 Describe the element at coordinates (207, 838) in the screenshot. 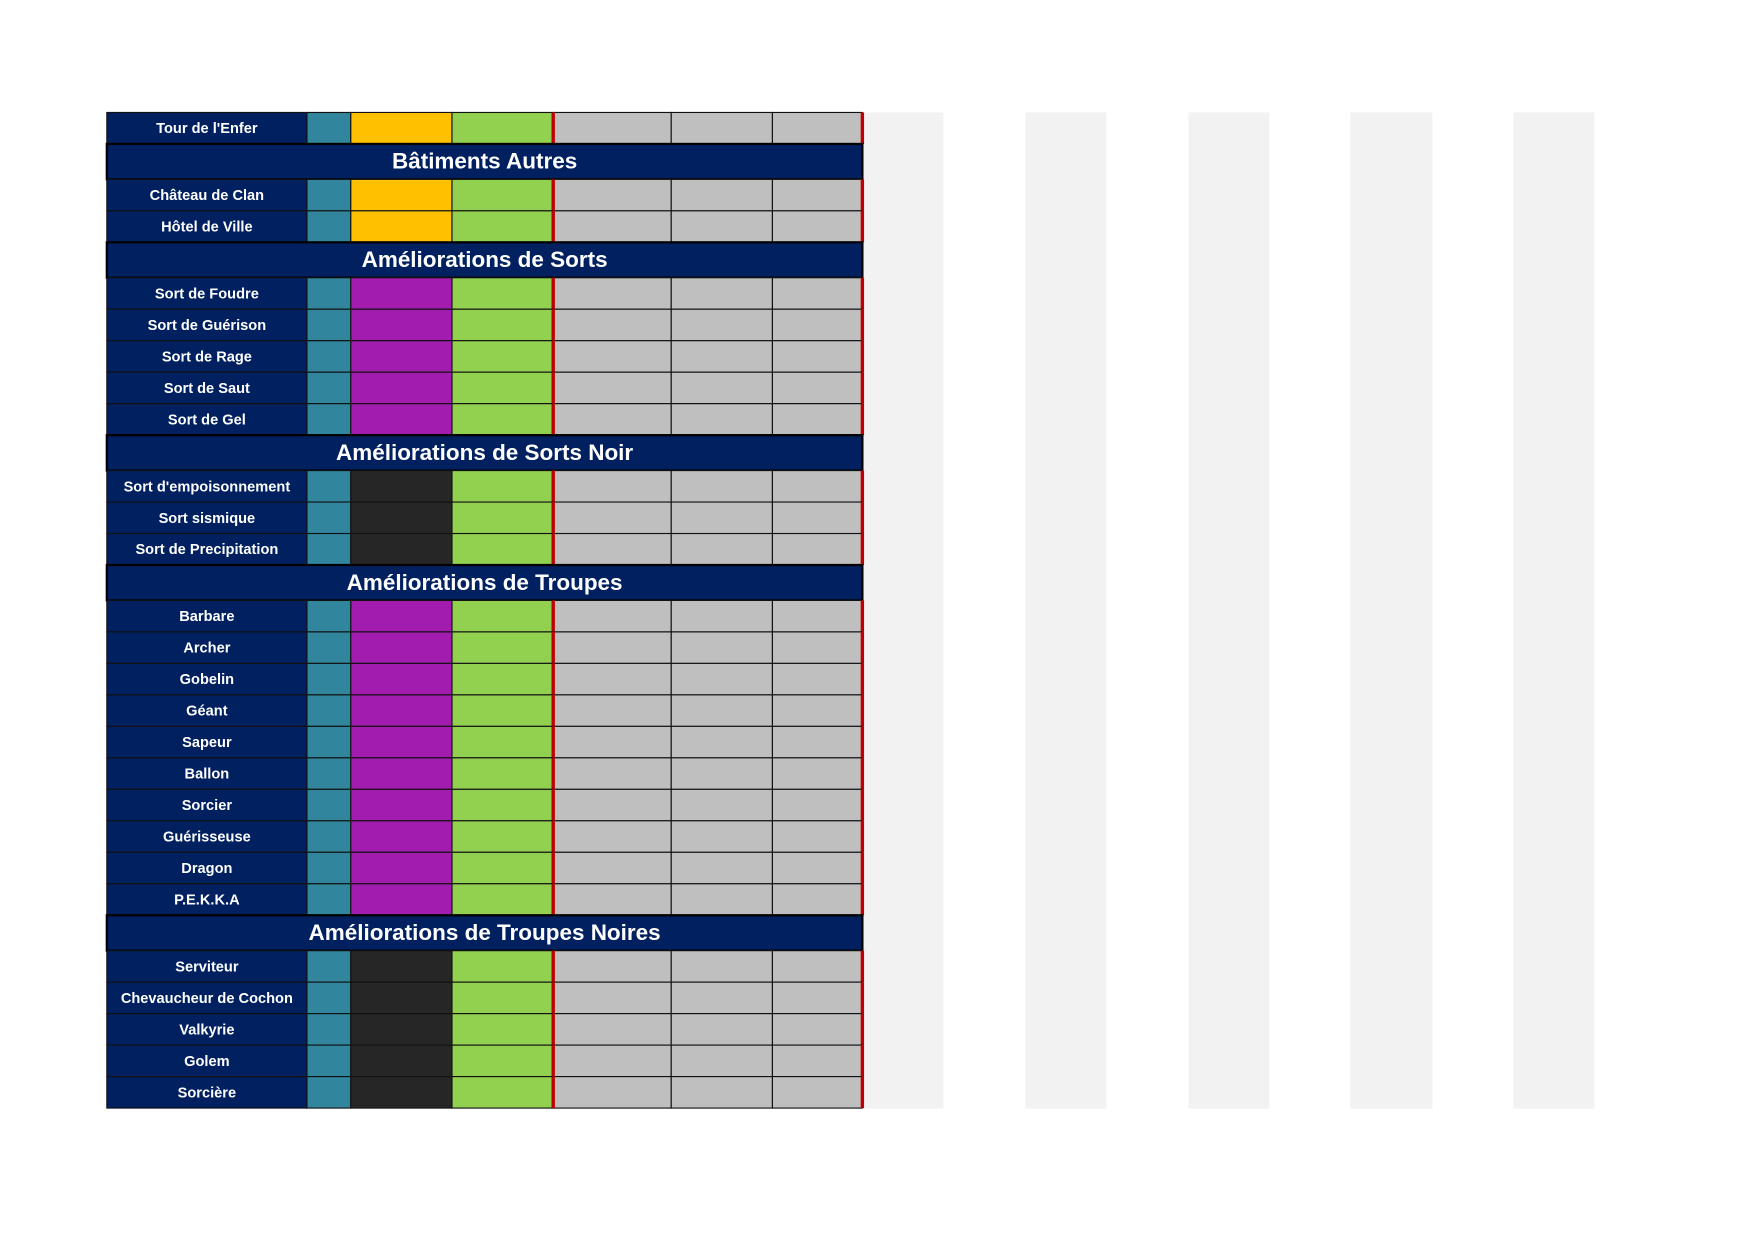

I see `row-label: Guérisseuse` at that location.